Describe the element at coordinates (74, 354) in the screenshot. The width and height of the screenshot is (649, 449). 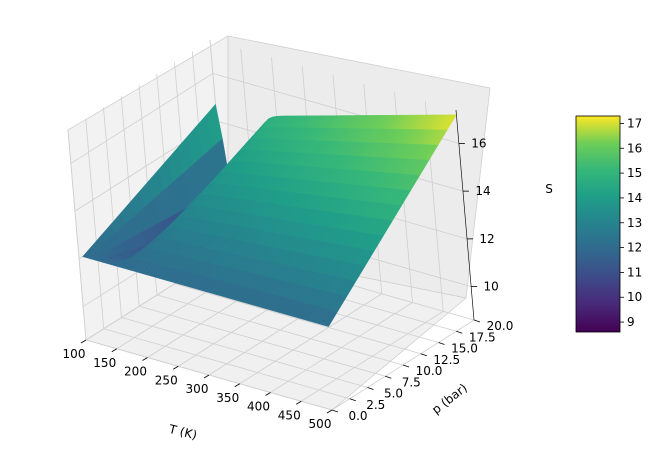
I see `x-tick-label: 100` at that location.